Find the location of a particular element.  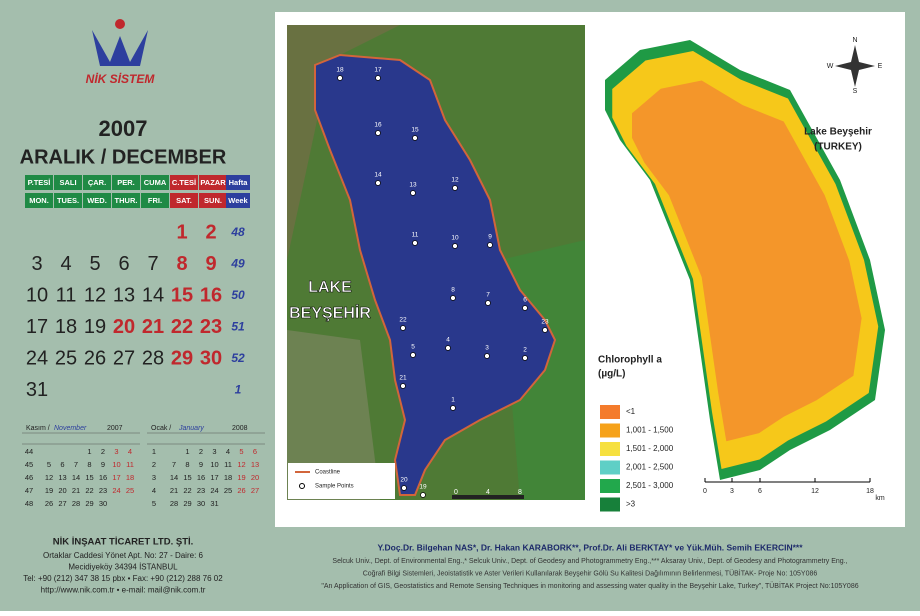

day: 12 is located at coordinates (95, 295).